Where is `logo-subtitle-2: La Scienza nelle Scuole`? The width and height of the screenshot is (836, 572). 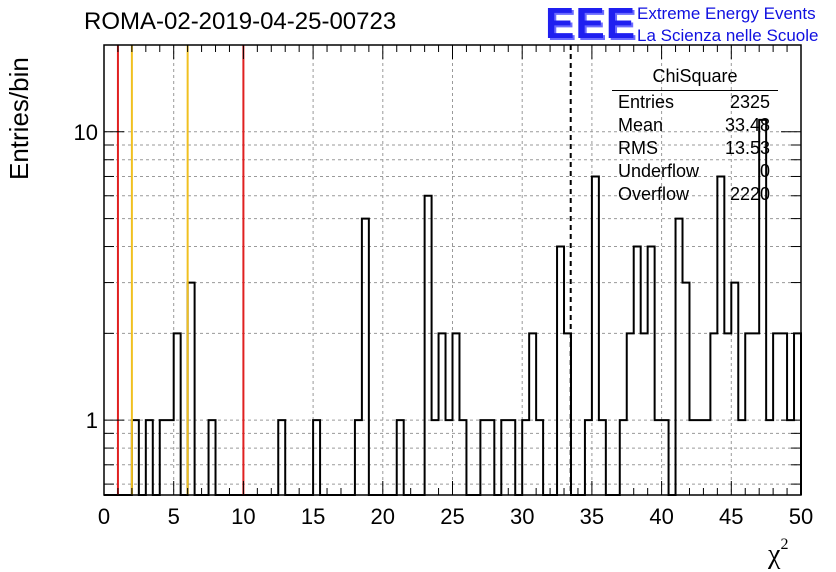 logo-subtitle-2: La Scienza nelle Scuole is located at coordinates (728, 35).